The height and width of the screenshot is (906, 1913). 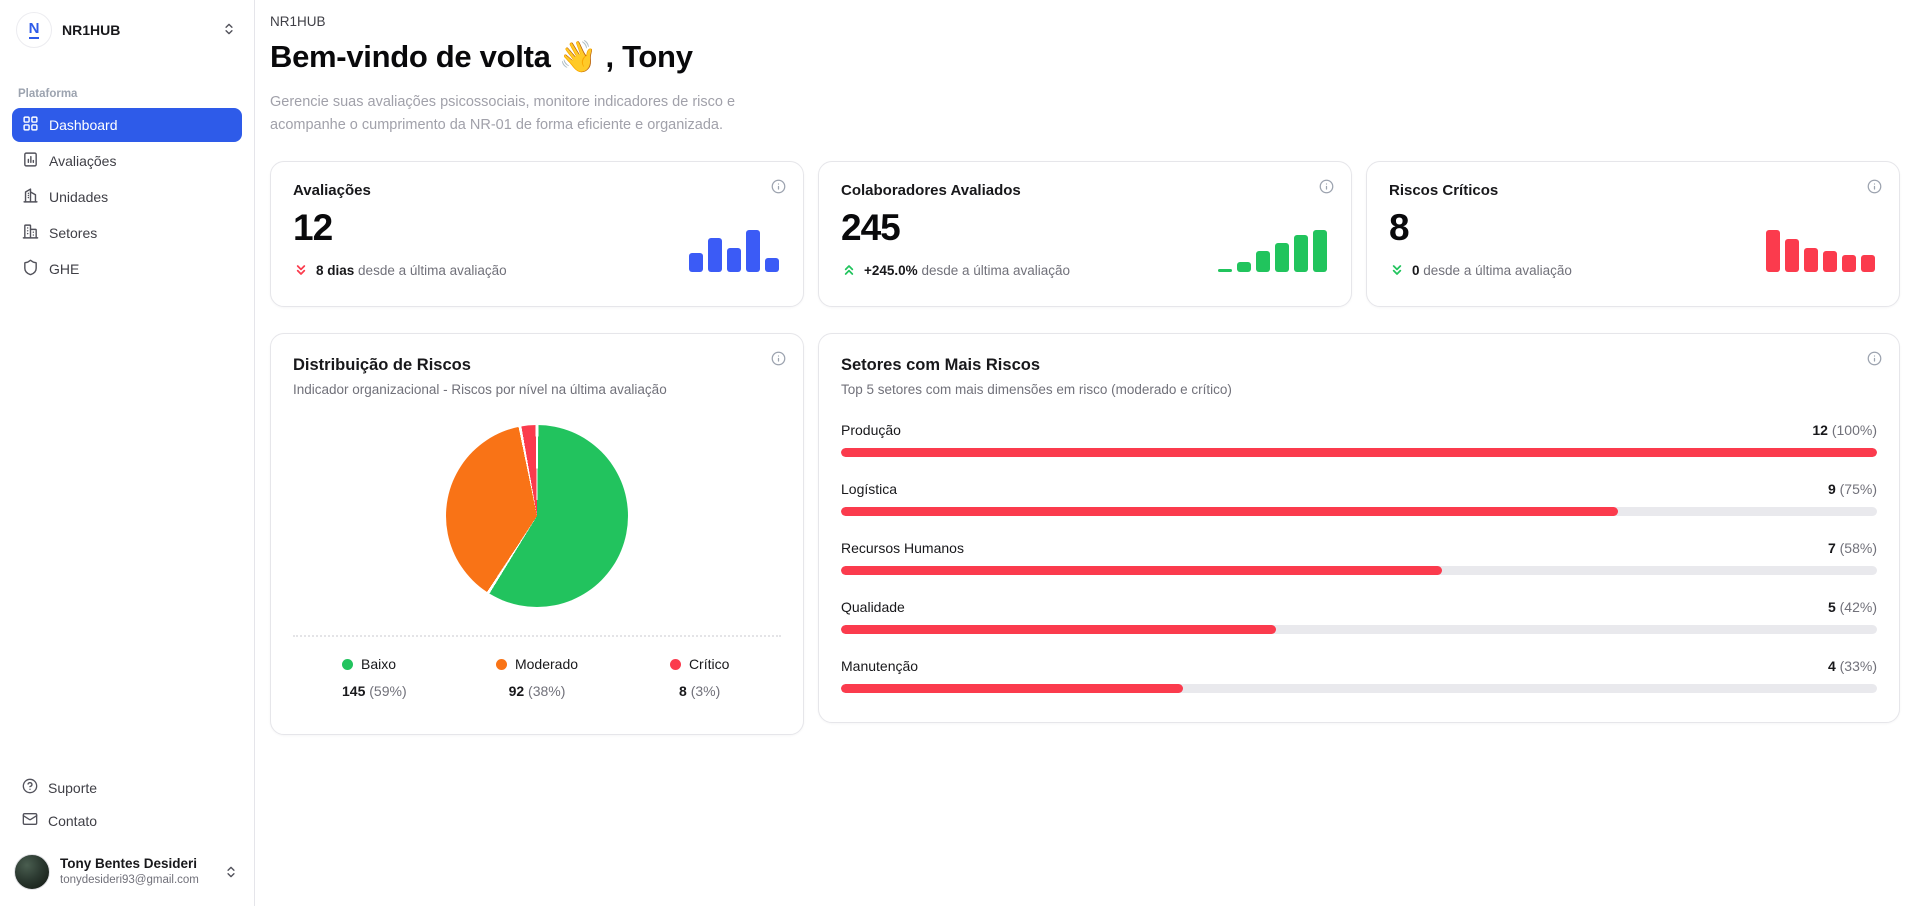 I want to click on sector-count: 4, so click(x=1831, y=666).